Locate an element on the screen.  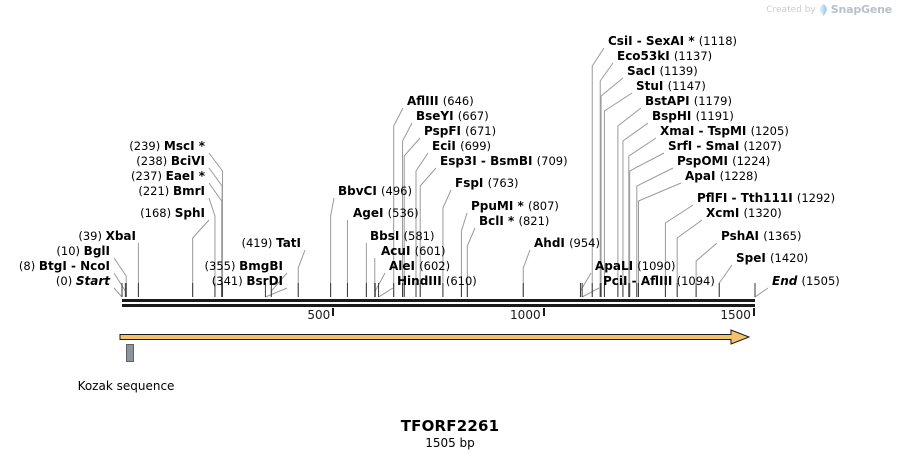
enzyme-name: BmgBI is located at coordinates (261, 266).